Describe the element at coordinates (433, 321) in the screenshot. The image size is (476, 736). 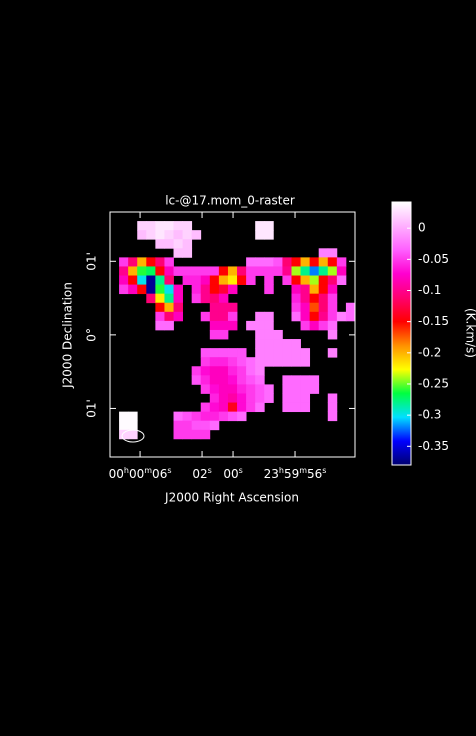
I see `colorbar-tick-label: -0.15` at that location.